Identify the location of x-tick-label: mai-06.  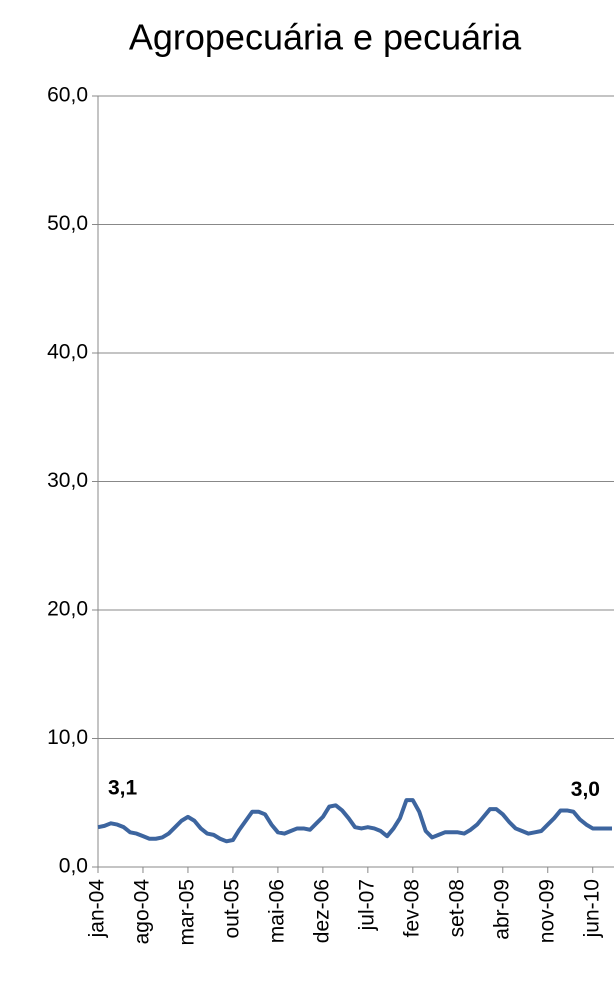
(276, 911).